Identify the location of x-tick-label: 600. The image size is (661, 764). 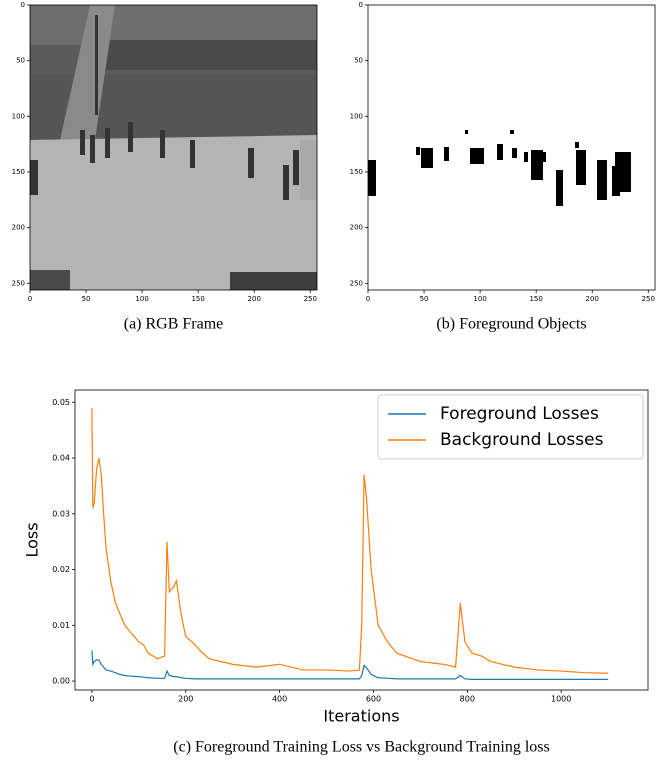
(373, 699).